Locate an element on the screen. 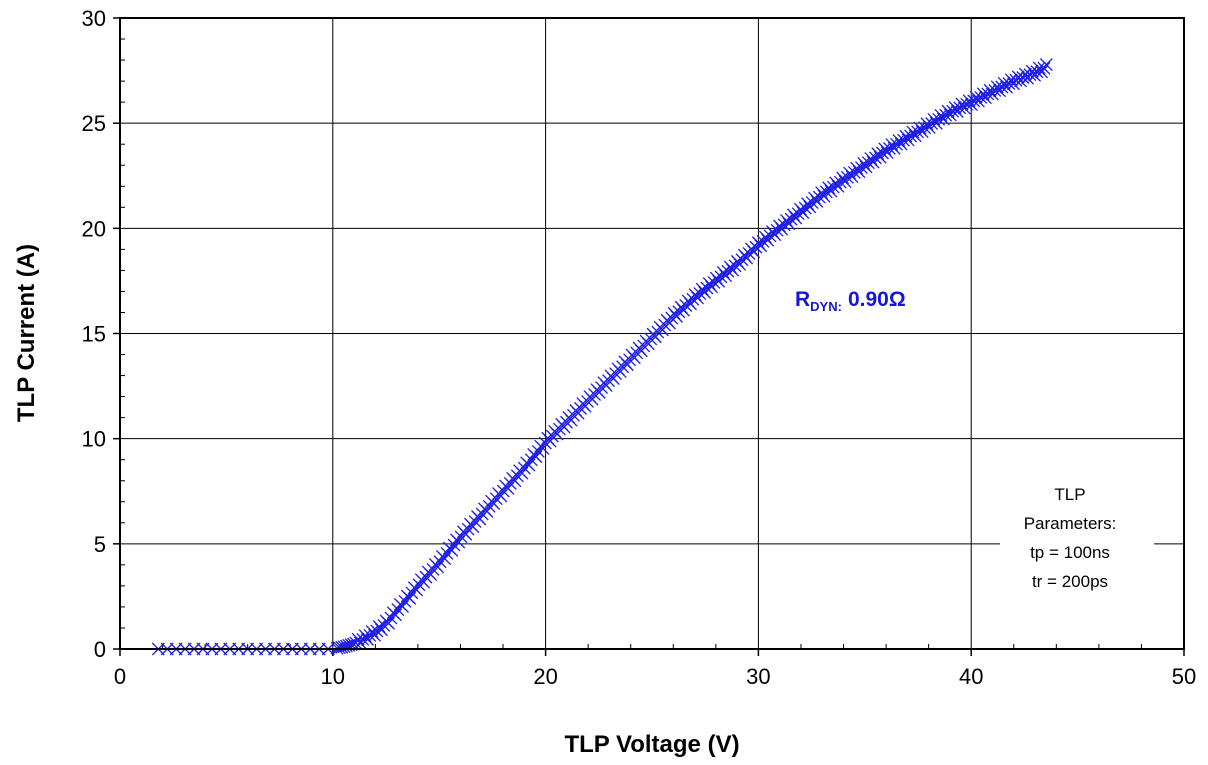  rdyn-value: 0.90Ω is located at coordinates (877, 299).